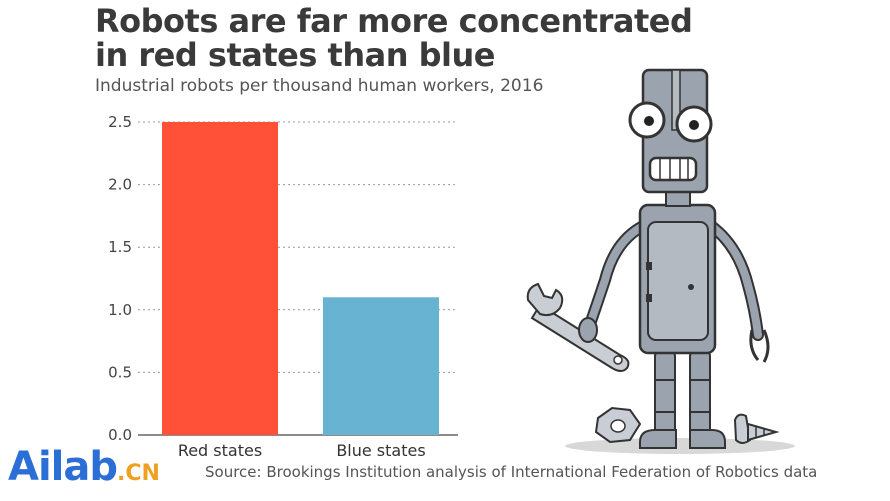 This screenshot has height=501, width=890. I want to click on y-tick-label: 2.5, so click(120, 122).